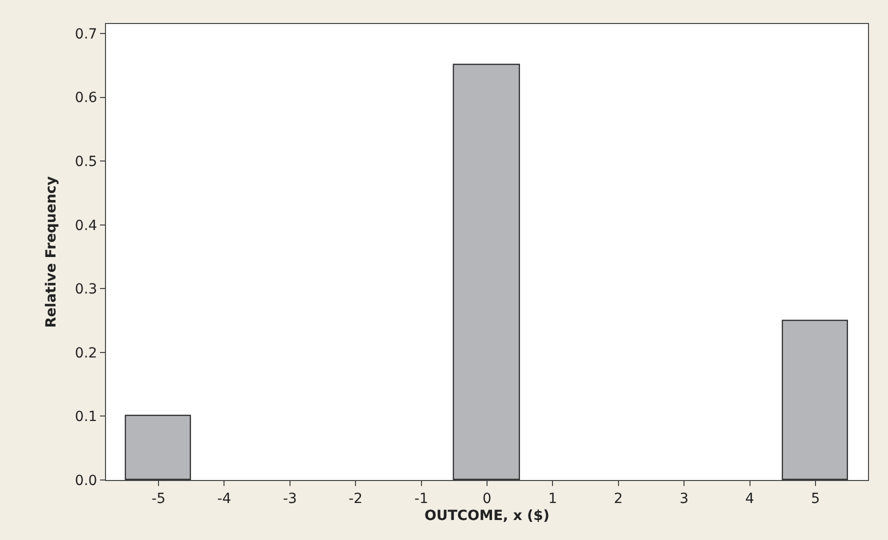  I want to click on x-axis-title: OUTCOME, x ($), so click(487, 516).